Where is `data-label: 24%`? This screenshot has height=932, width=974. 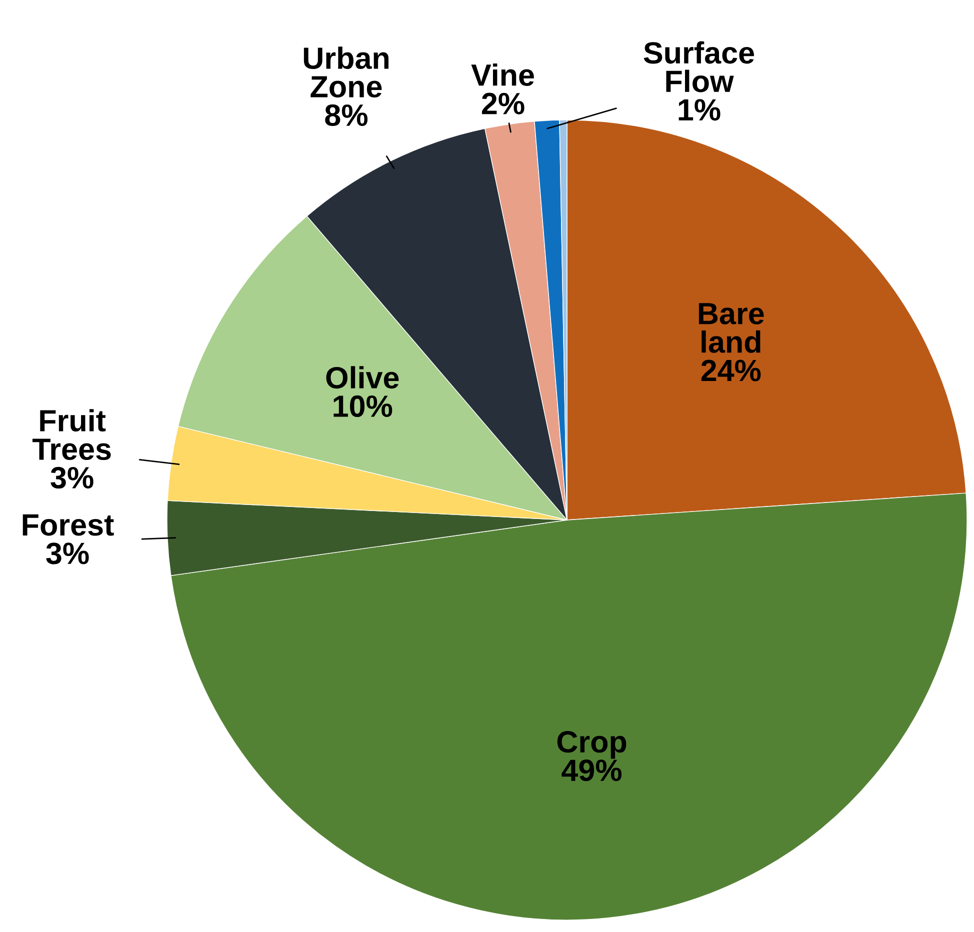
data-label: 24% is located at coordinates (731, 371).